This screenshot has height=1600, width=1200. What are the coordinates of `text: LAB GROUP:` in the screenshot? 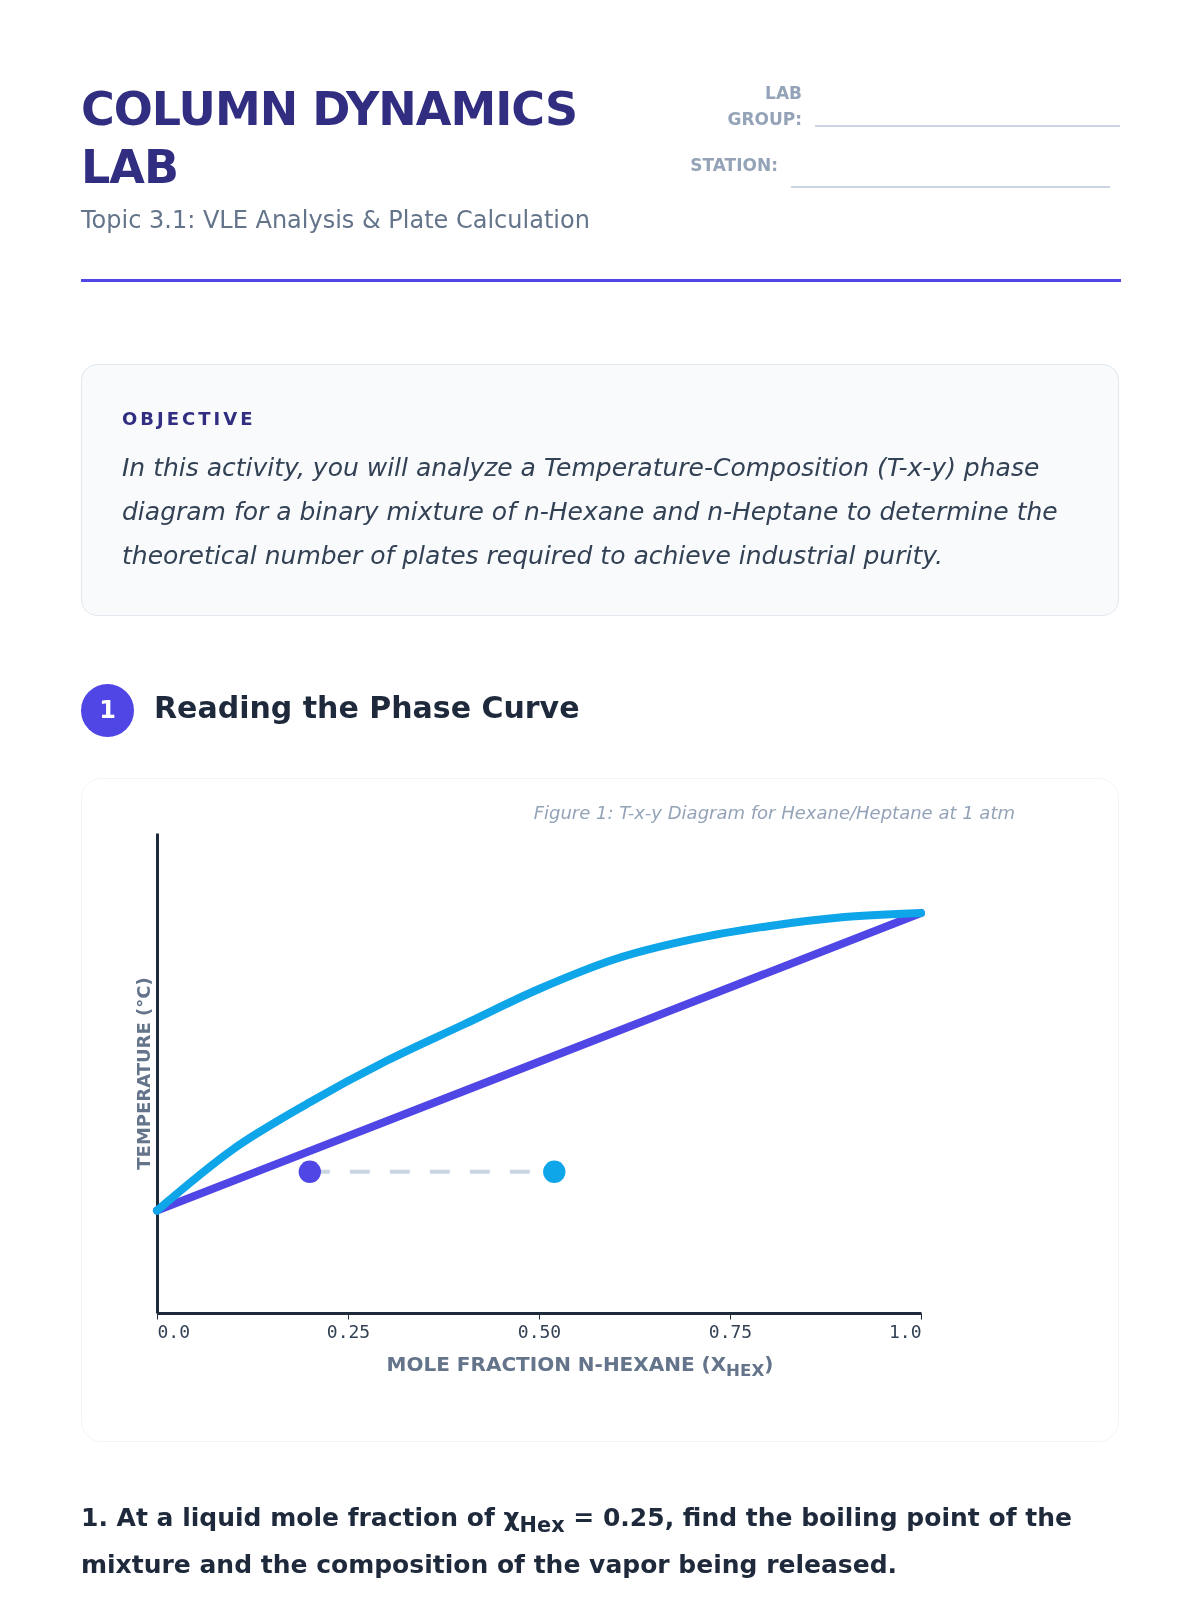 It's located at (764, 106).